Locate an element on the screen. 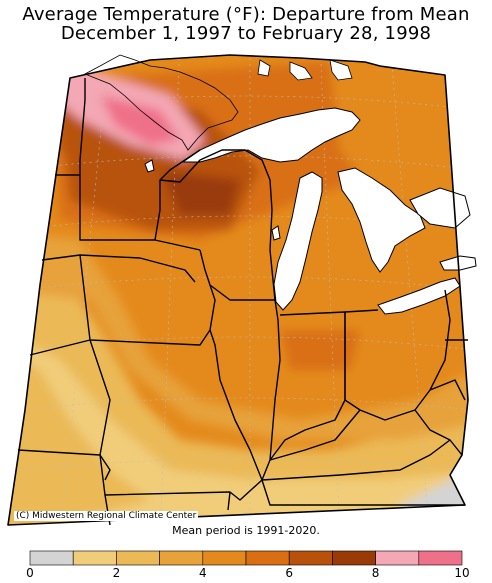 This screenshot has width=492, height=583. legend-tick-label: 8 is located at coordinates (375, 573).